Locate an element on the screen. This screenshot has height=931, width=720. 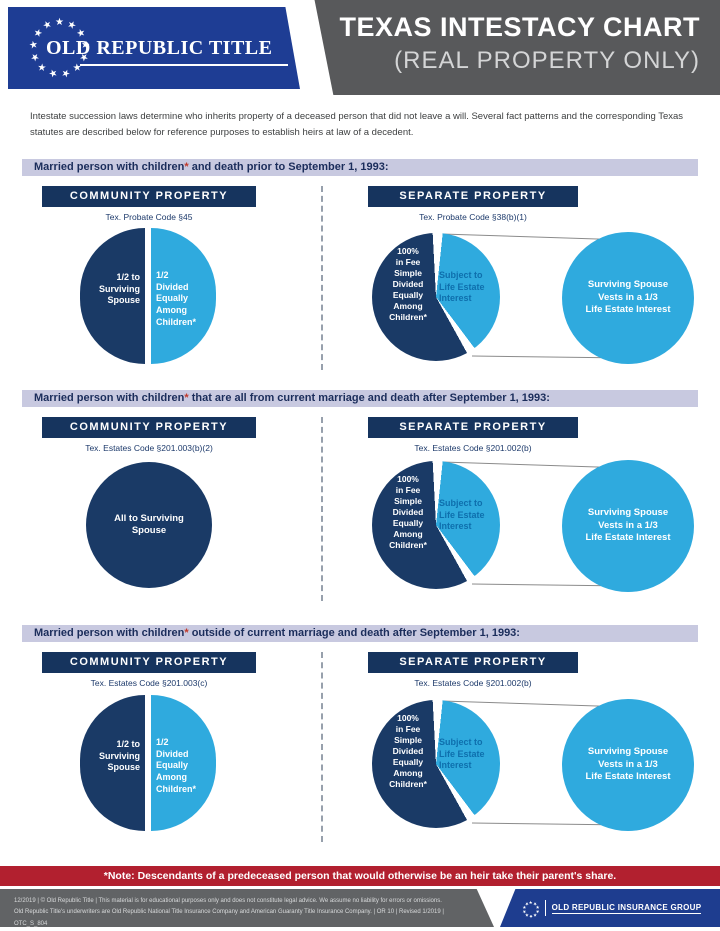
pie-slice-label: All to Surviving Spouse is located at coordinates (149, 524).